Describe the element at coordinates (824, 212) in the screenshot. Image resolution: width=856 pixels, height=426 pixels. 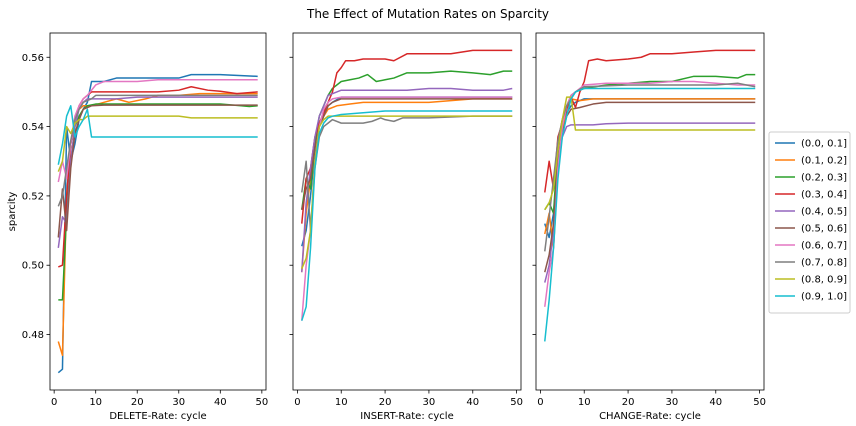
I see `legend-label: (0.4, 0.5]` at that location.